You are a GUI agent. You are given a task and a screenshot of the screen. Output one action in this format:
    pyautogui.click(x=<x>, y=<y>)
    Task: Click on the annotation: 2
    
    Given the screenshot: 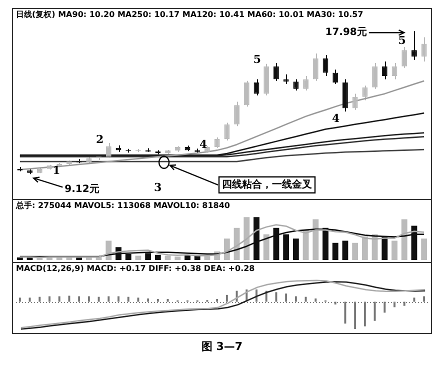 What is the action you would take?
    pyautogui.click(x=100, y=139)
    